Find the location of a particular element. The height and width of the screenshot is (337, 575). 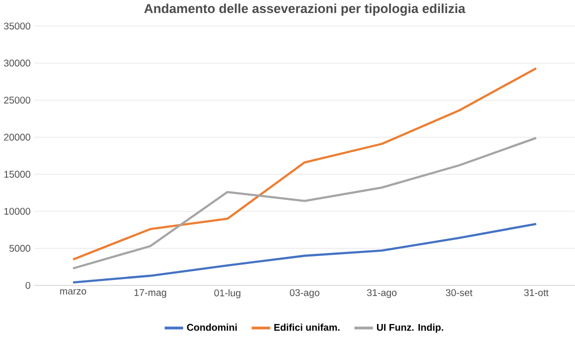

legend-label: Condomini is located at coordinates (212, 327).